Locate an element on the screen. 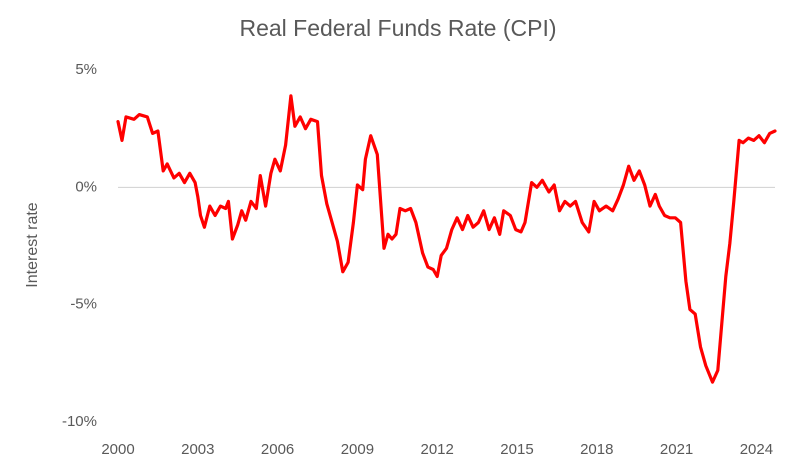 The width and height of the screenshot is (797, 474). chart-title: Real Federal Funds Rate (CPI) is located at coordinates (397, 28).